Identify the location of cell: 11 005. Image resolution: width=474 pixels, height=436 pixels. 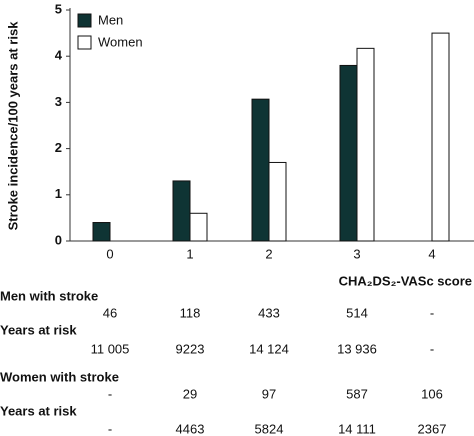
(110, 348).